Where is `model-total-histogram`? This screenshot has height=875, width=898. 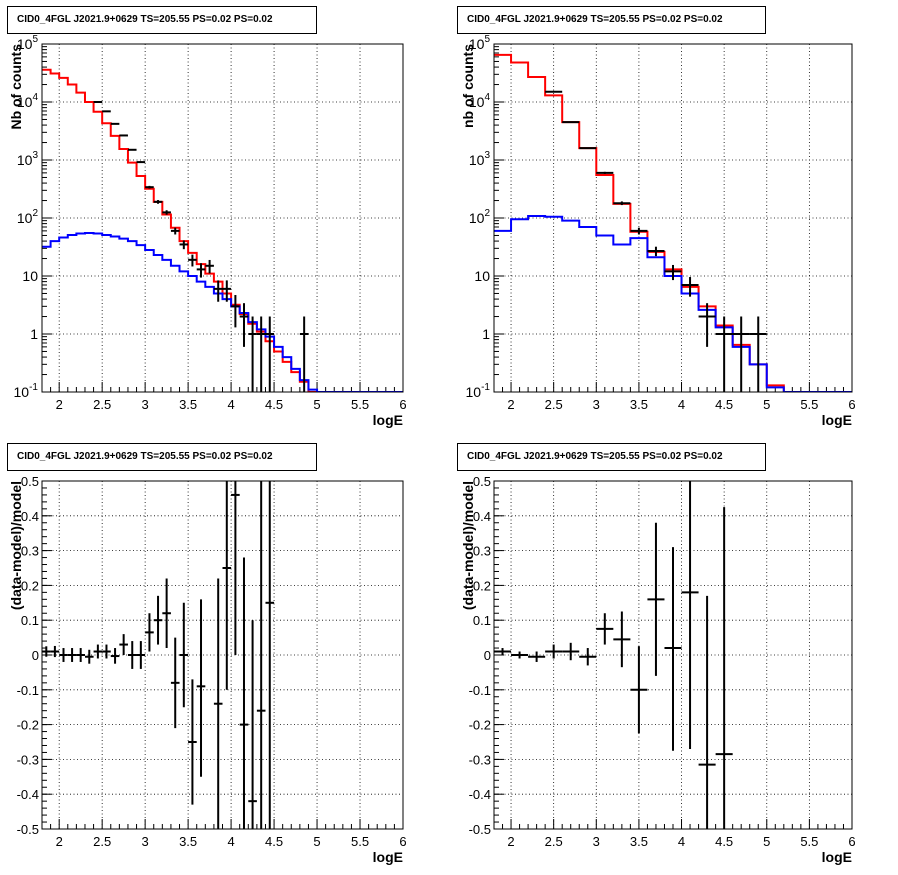
model-total-histogram is located at coordinates (222, 230).